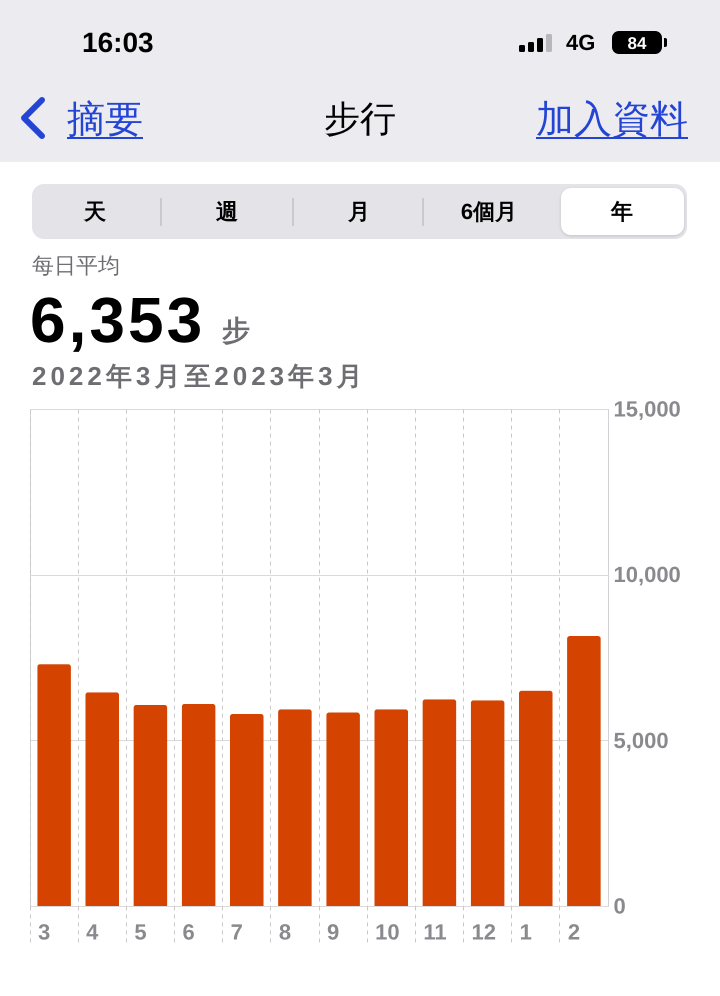 The image size is (720, 996). Describe the element at coordinates (118, 42) in the screenshot. I see `text: 16:03` at that location.